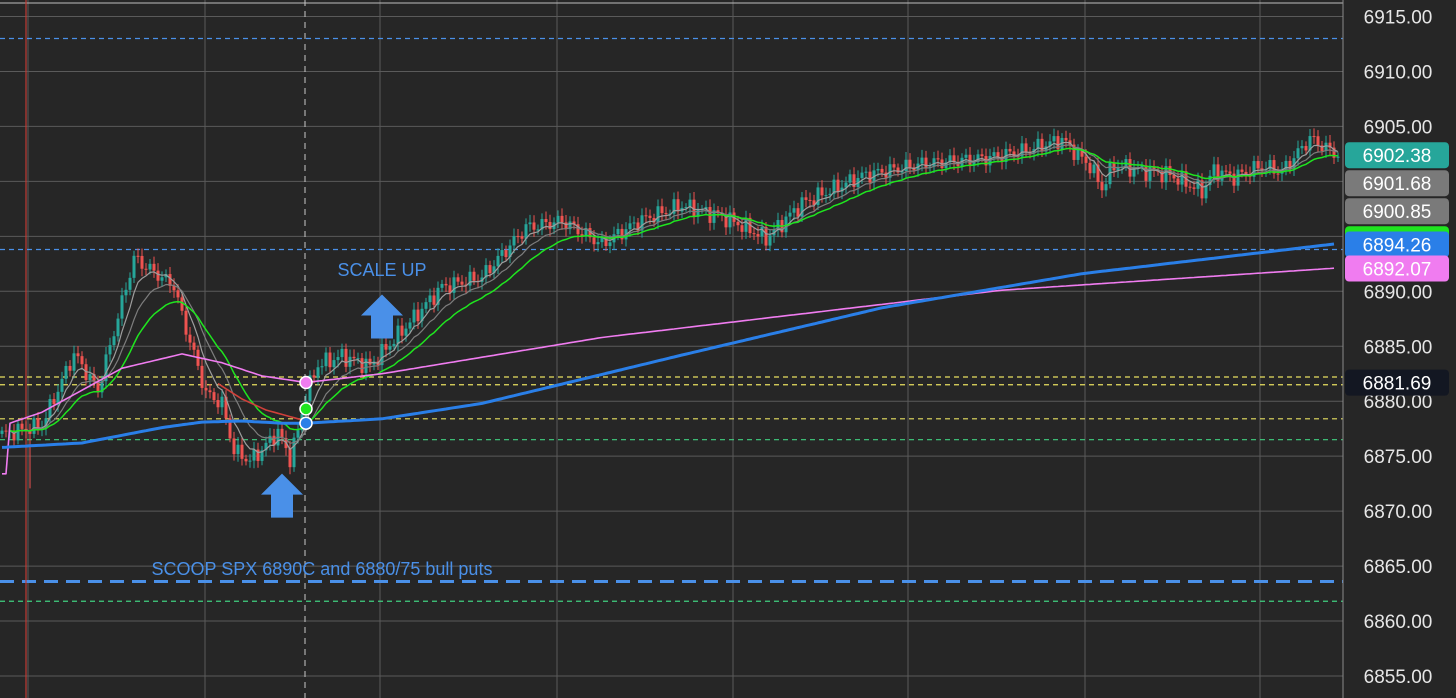  I want to click on price-tick-label: 6865.00, so click(1398, 567).